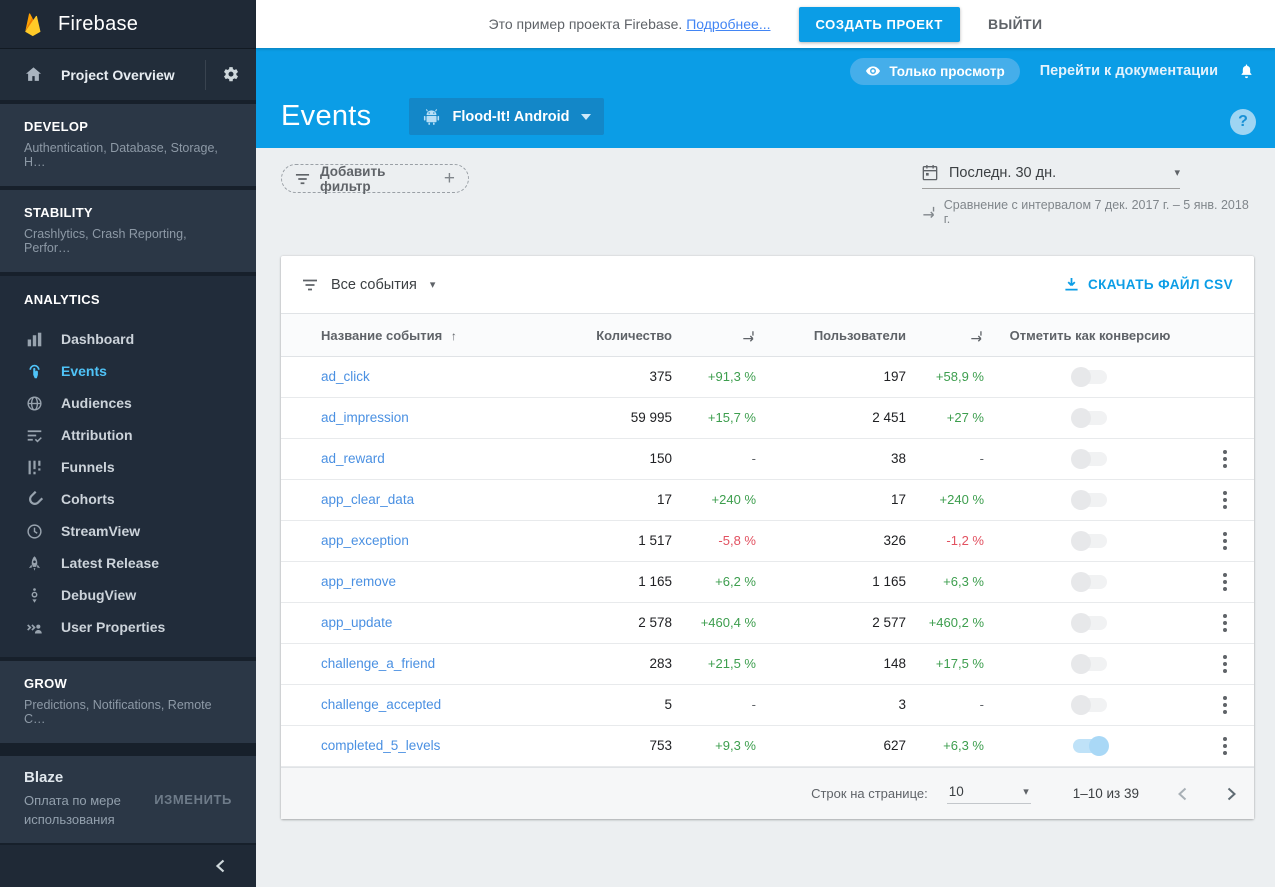 The width and height of the screenshot is (1275, 887). Describe the element at coordinates (767, 582) in the screenshot. I see `table-row: app_remove 1 165 +6,2 % 1 165 +6,3 %` at that location.